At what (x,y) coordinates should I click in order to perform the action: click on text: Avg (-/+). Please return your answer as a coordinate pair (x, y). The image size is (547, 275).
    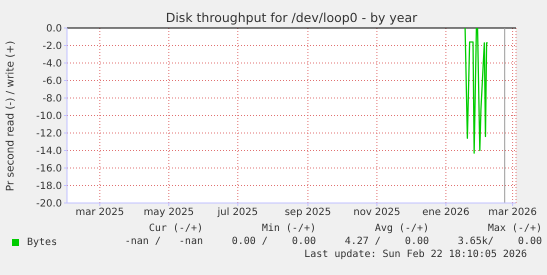
    Looking at the image, I should click on (401, 229).